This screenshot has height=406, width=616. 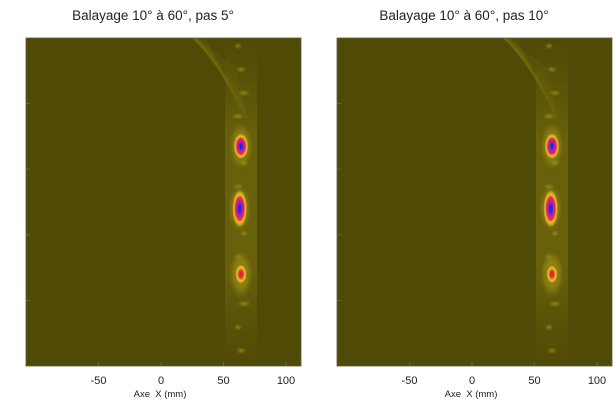 I want to click on panel-1-title: Balayage 10° à 60°, pas 5°, so click(x=153, y=15).